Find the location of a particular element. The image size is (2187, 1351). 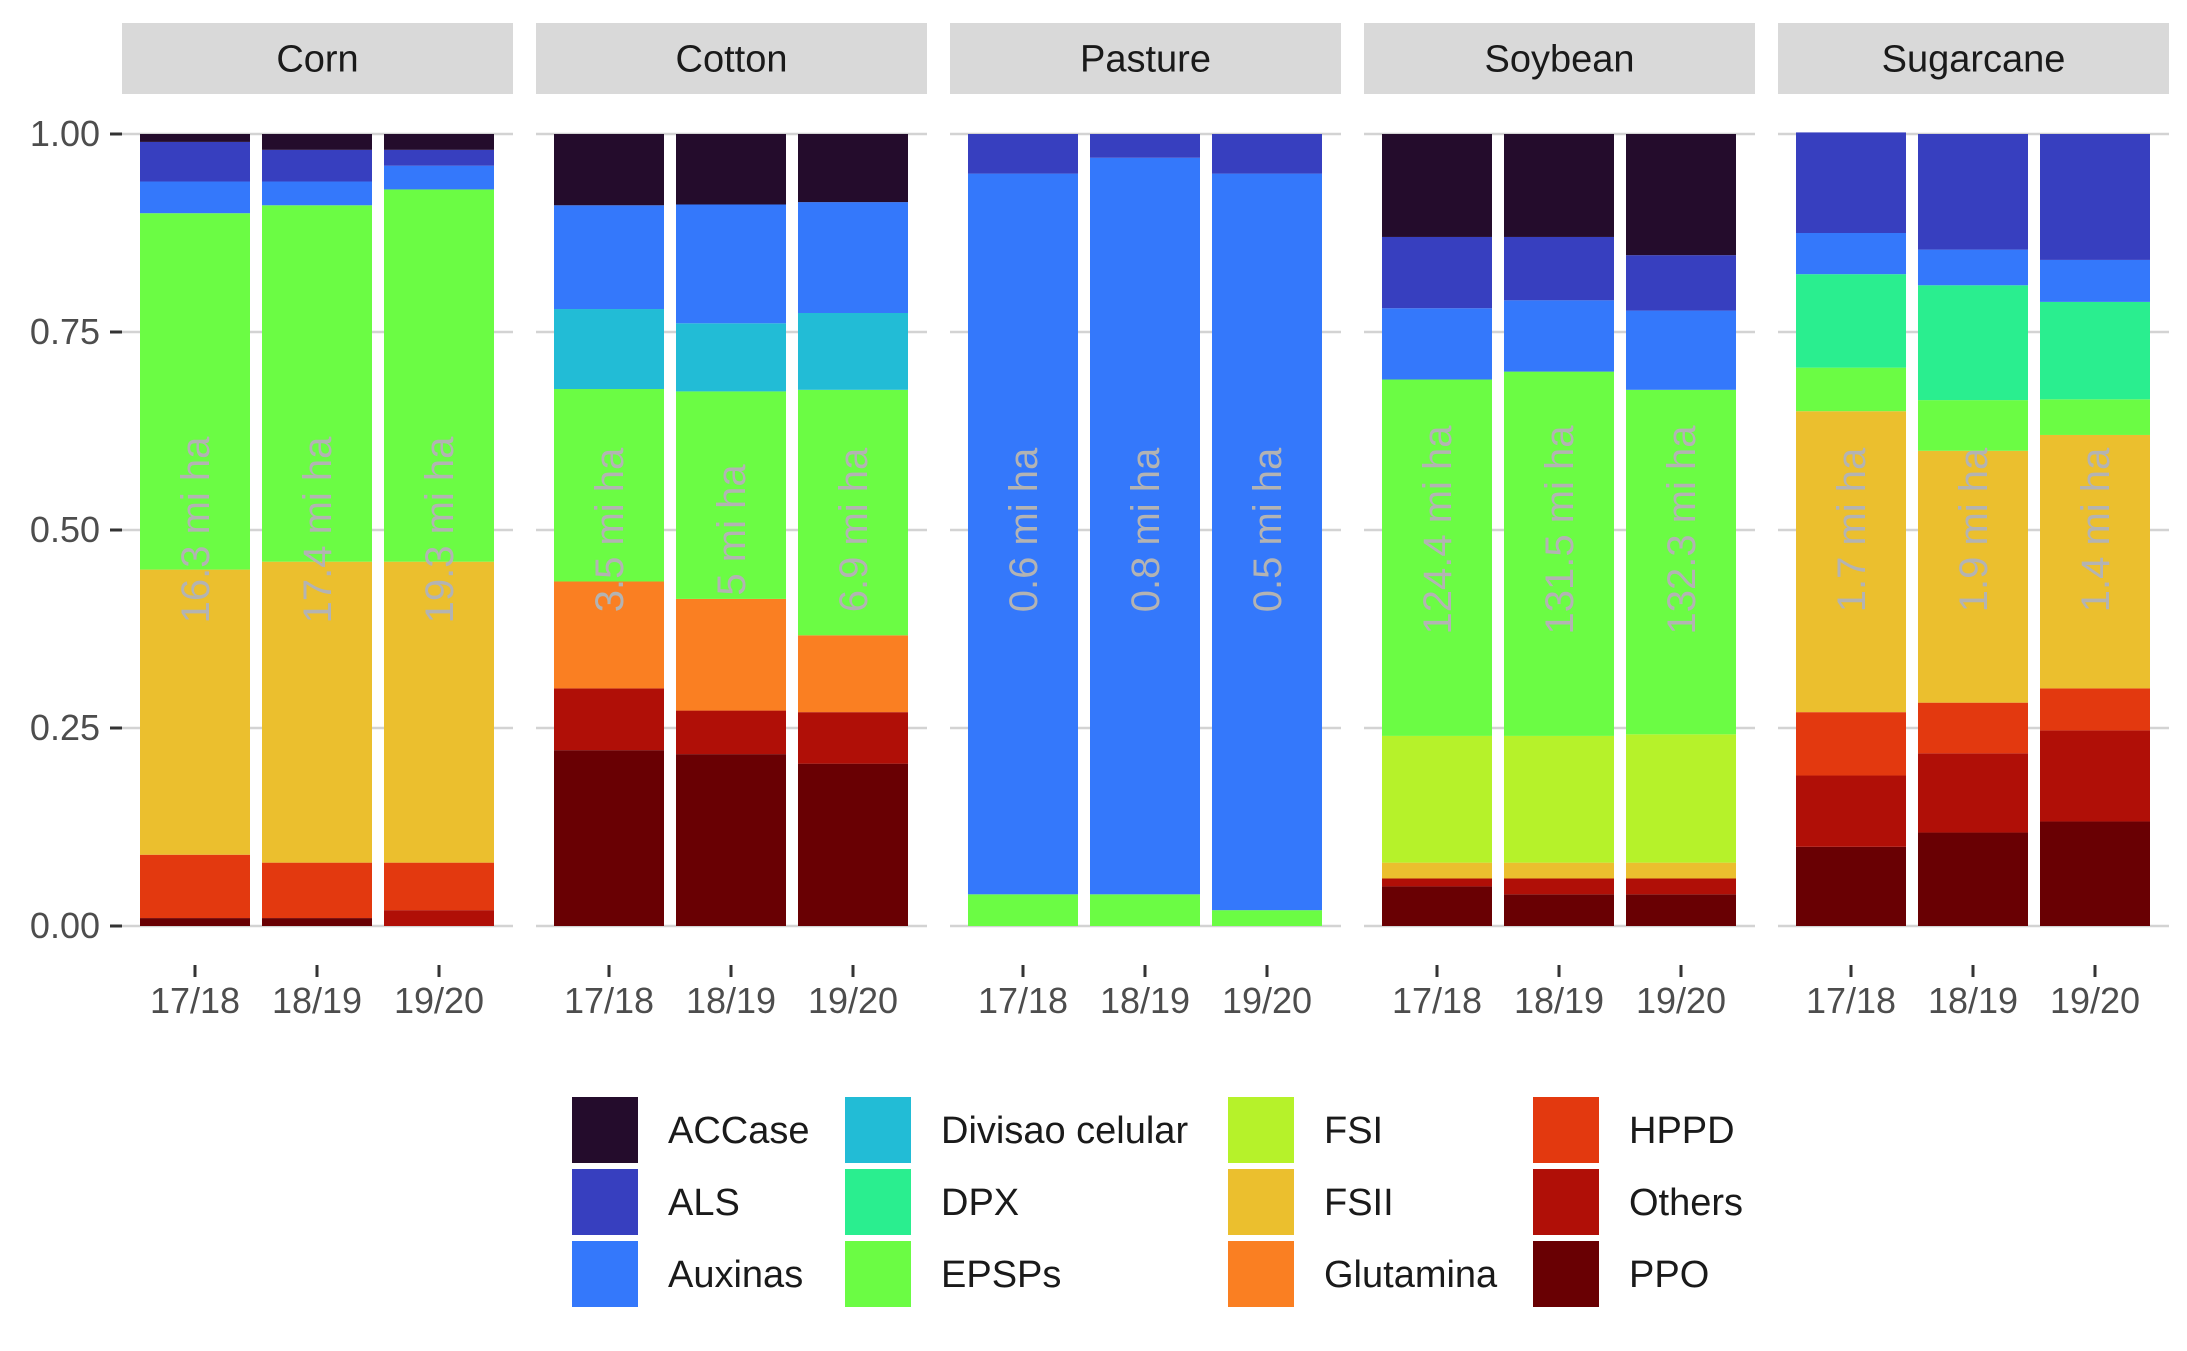

bar-total-label: 0.6 mi ha is located at coordinates (1024, 529).